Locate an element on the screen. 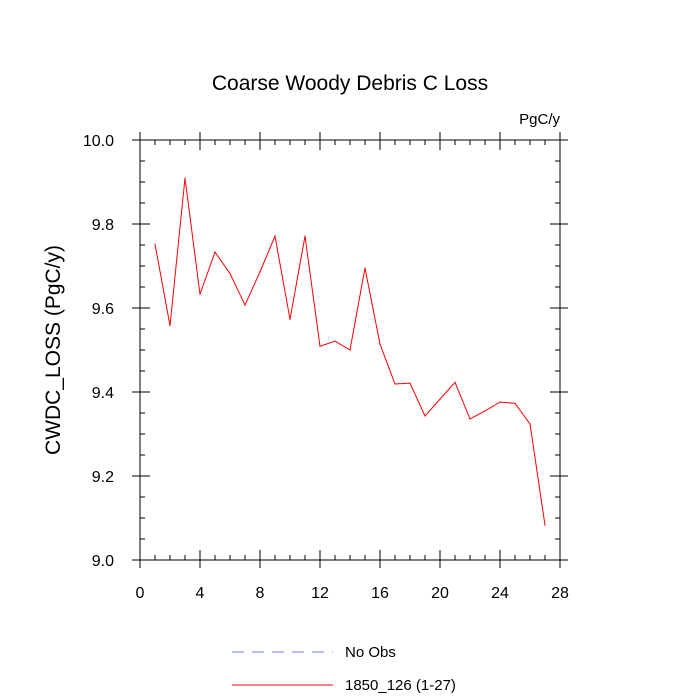 This screenshot has width=700, height=700. y-axis-label: CWDC_LOSS (PgC/y) is located at coordinates (53, 350).